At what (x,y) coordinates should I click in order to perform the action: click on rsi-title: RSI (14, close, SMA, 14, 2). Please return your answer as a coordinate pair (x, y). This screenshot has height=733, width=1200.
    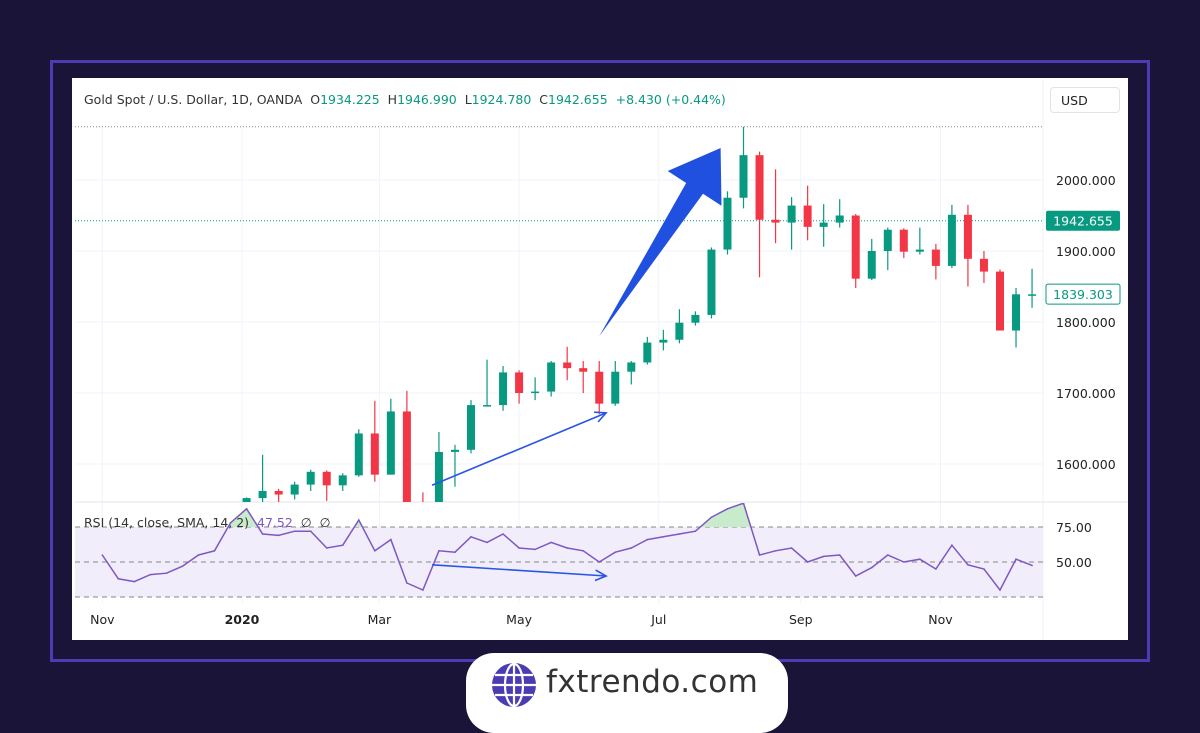
    Looking at the image, I should click on (167, 522).